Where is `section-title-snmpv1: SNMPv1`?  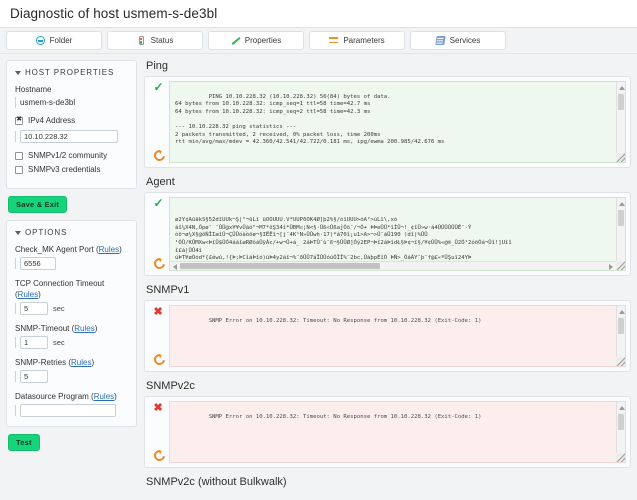
section-title-snmpv1: SNMPv1 is located at coordinates (168, 290).